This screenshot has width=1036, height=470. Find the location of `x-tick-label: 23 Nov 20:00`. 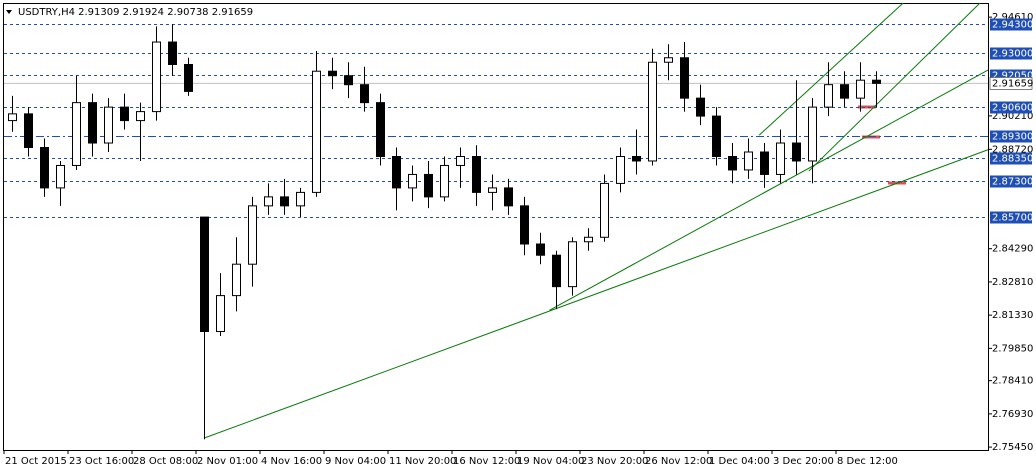

x-tick-label: 23 Nov 20:00 is located at coordinates (614, 461).